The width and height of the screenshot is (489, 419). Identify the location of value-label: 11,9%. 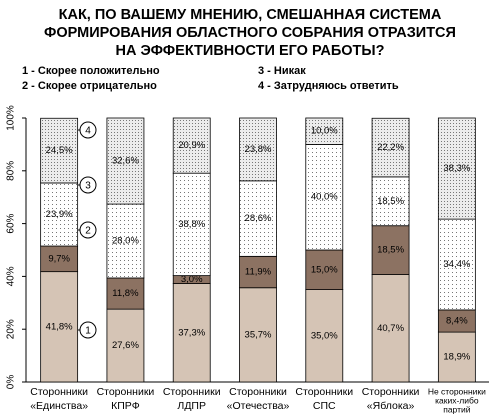
(258, 272).